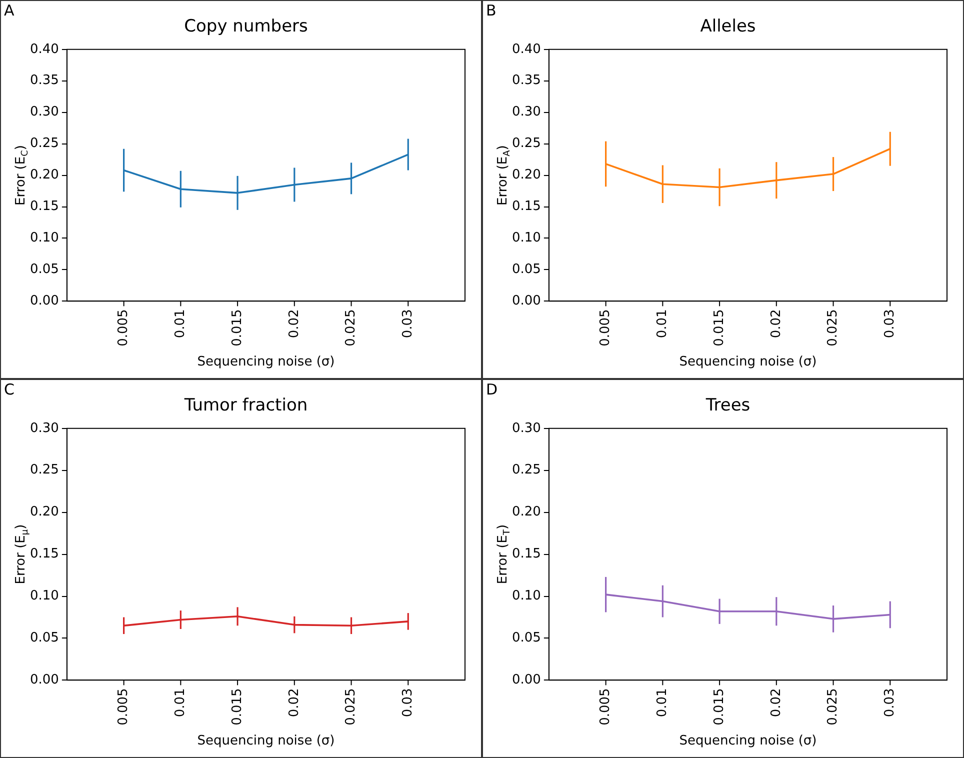  Describe the element at coordinates (503, 175) in the screenshot. I see `y-axis-title: Error (EA)` at that location.